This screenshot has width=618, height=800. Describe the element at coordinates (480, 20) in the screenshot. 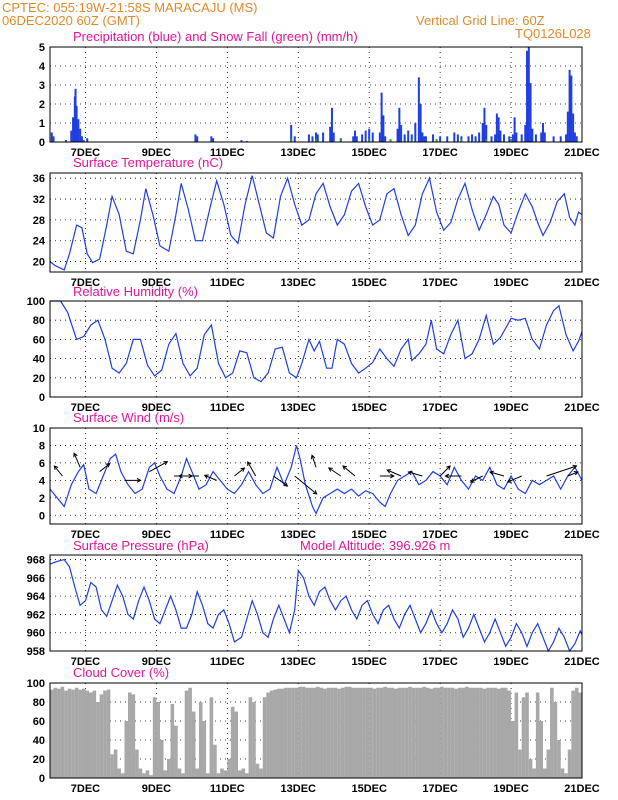

I see `header-grid-note: Vertical Grid Line: 60Z` at that location.